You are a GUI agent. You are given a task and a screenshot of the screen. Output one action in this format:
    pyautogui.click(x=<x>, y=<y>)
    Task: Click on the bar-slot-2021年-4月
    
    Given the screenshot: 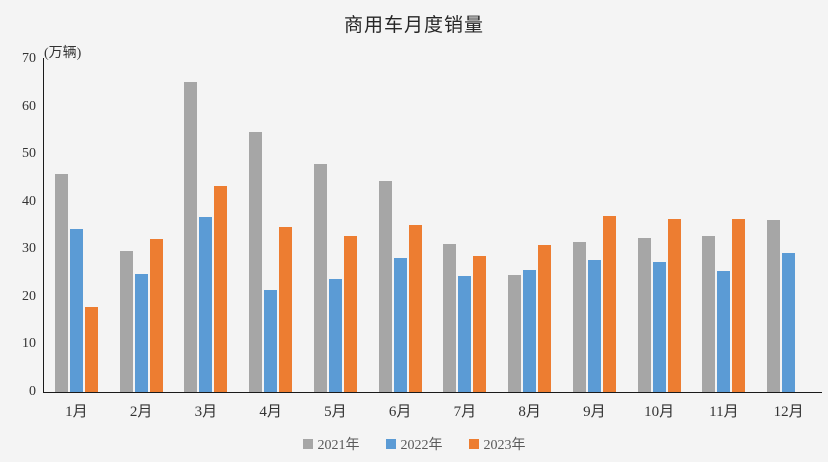 What is the action you would take?
    pyautogui.click(x=256, y=225)
    